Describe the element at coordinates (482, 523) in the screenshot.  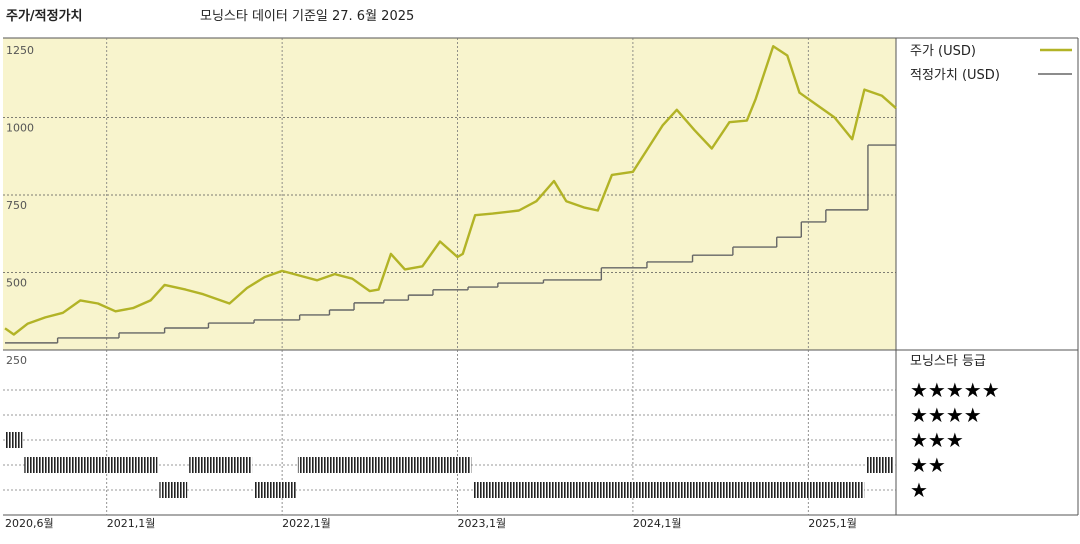
I see `x-tick-label: 2023,1월` at that location.